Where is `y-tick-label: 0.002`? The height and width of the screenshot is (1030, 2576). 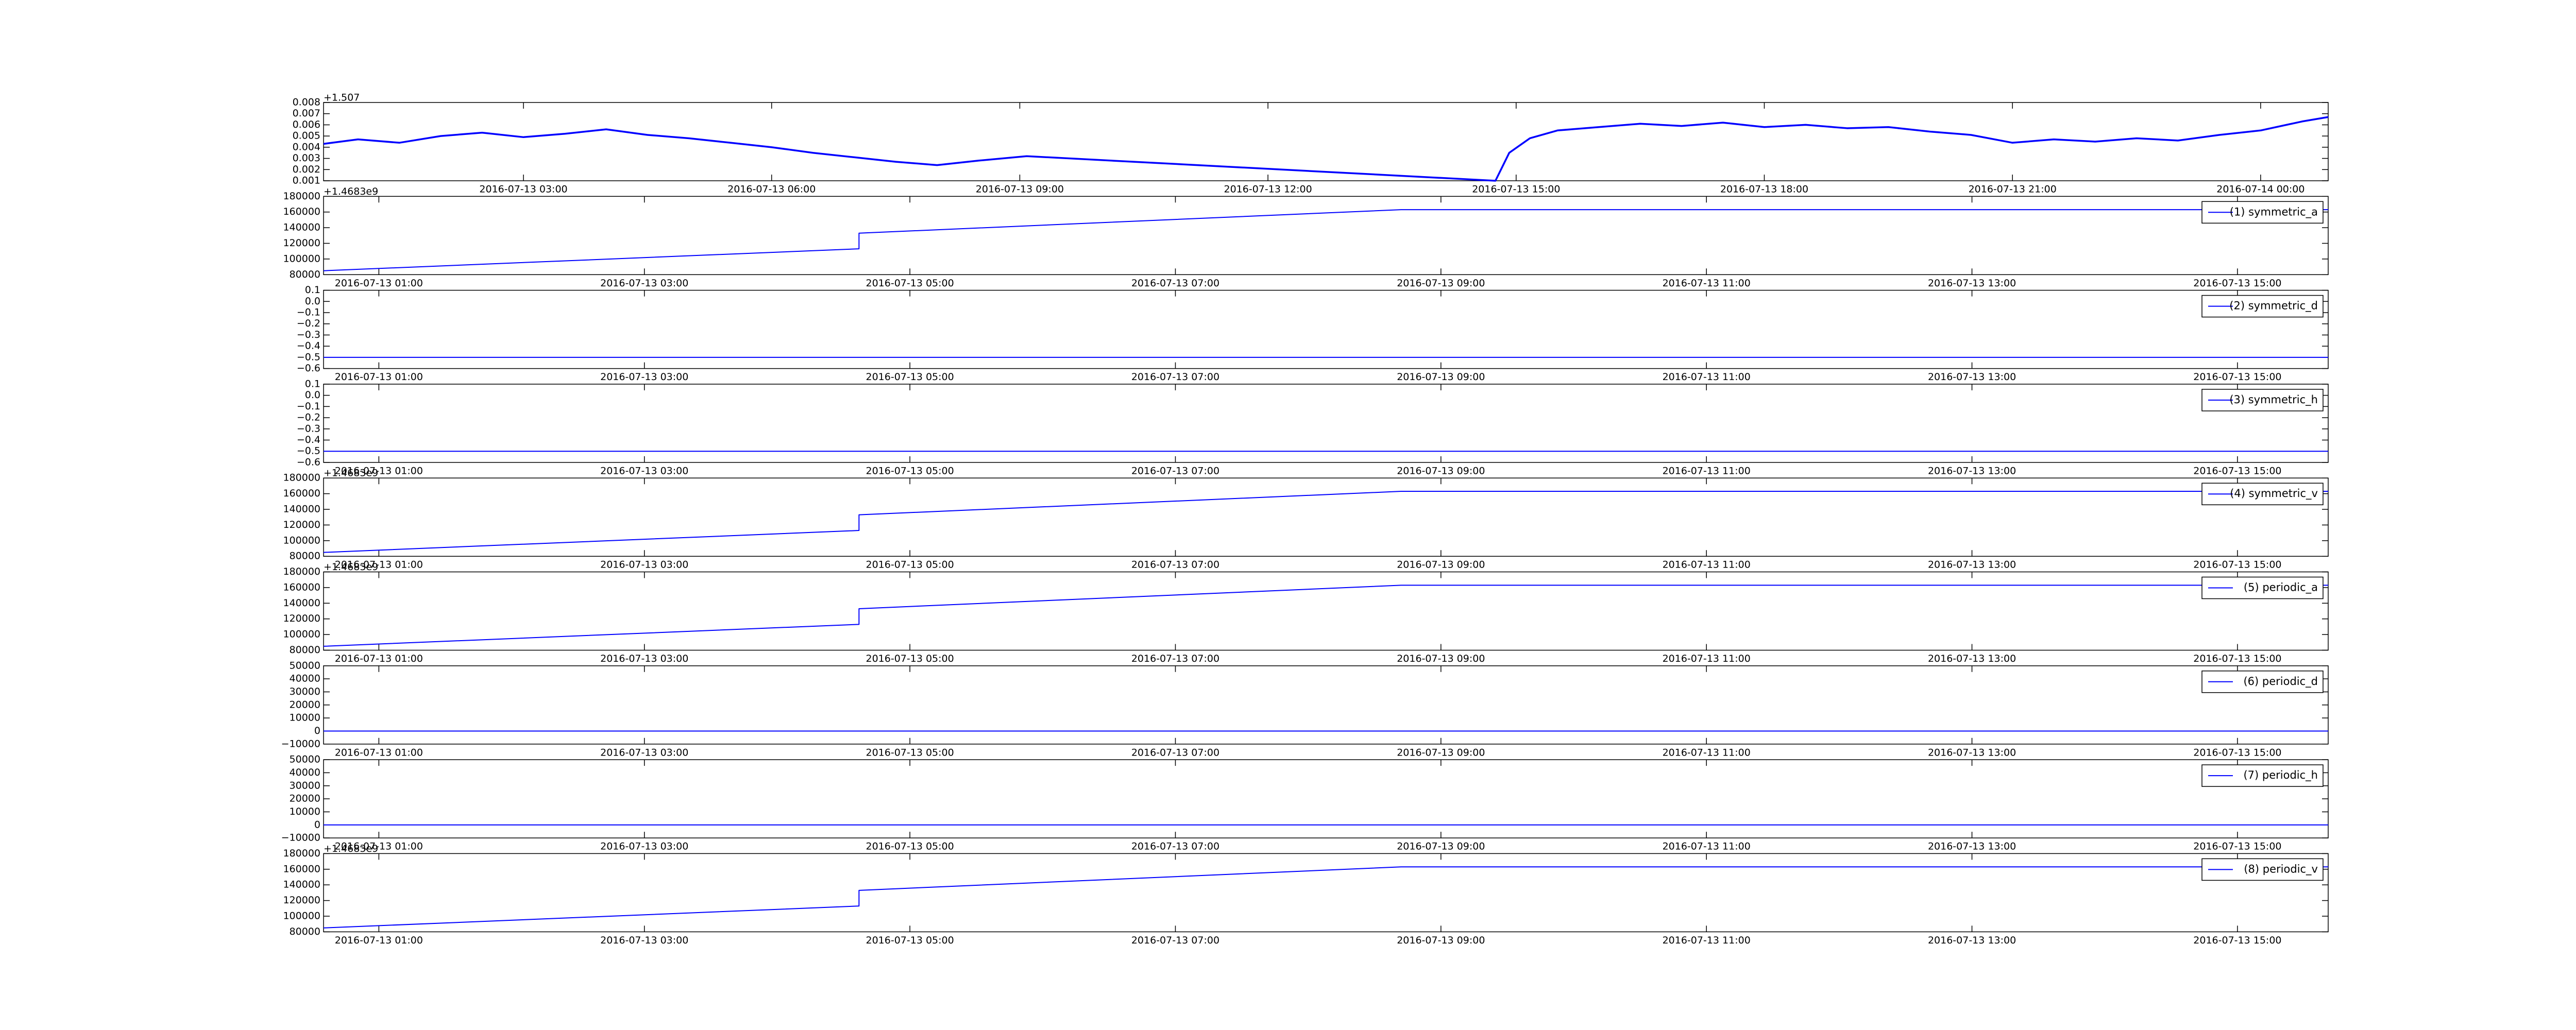
y-tick-label: 0.002 is located at coordinates (306, 169).